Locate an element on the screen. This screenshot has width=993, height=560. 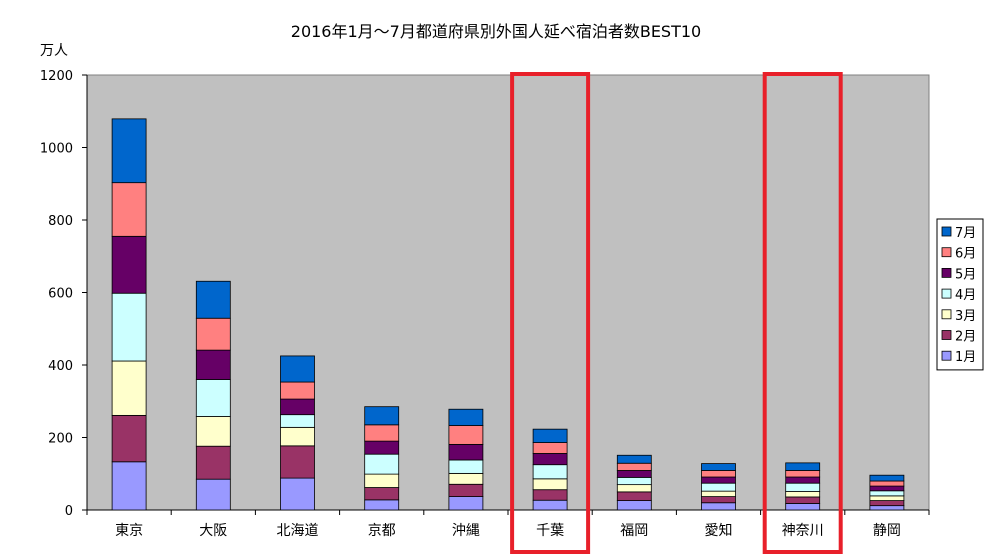
legend-label-6: 6月 is located at coordinates (965, 254).